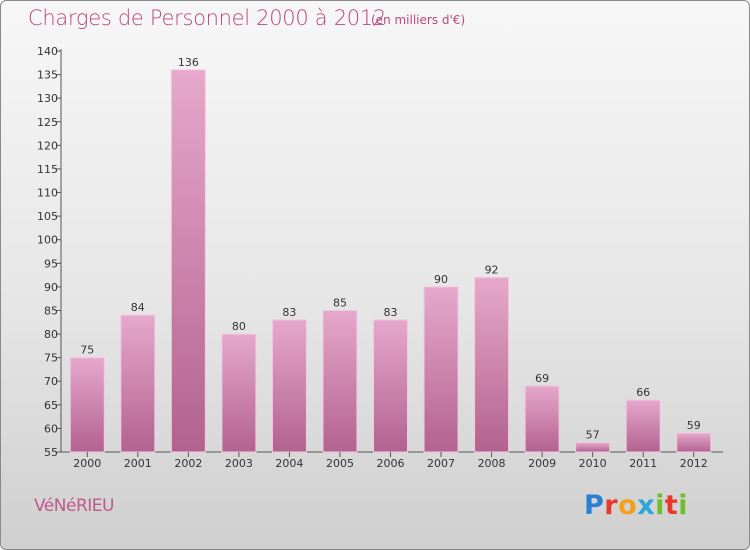  I want to click on x-tick-label: 2009, so click(542, 463).